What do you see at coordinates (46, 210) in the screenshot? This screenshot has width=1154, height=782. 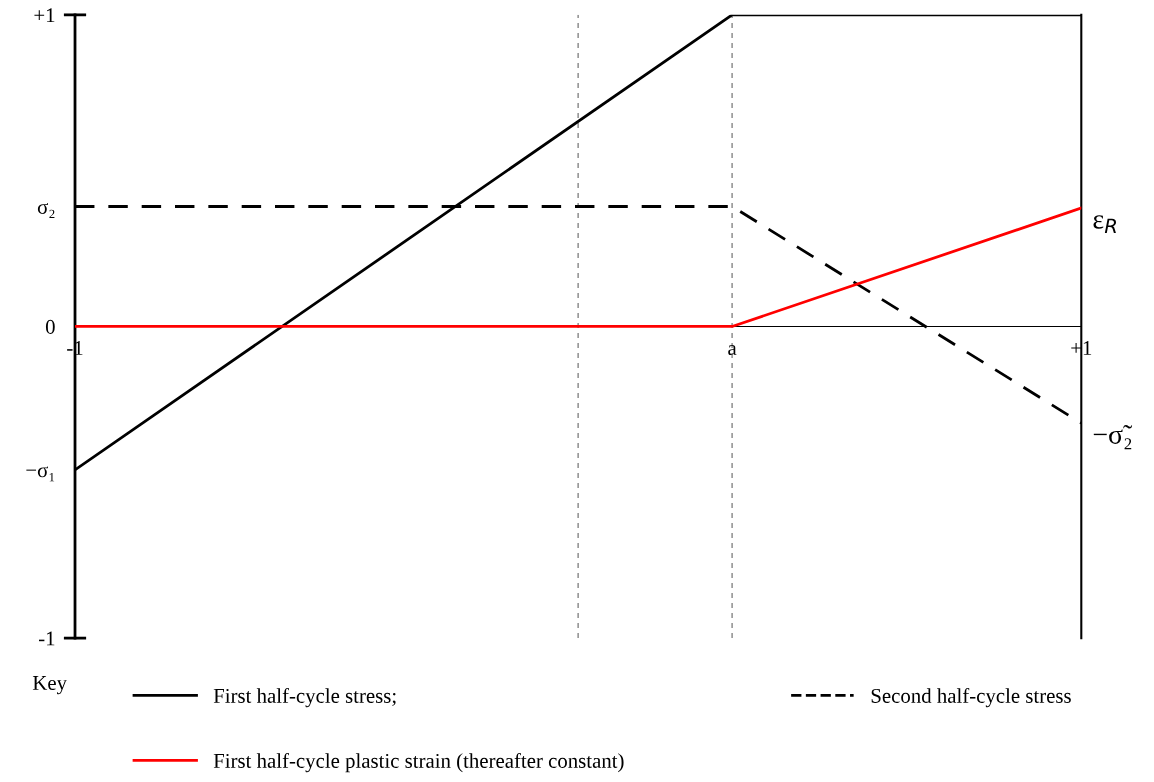 I see `y-tick-label: σ₂` at bounding box center [46, 210].